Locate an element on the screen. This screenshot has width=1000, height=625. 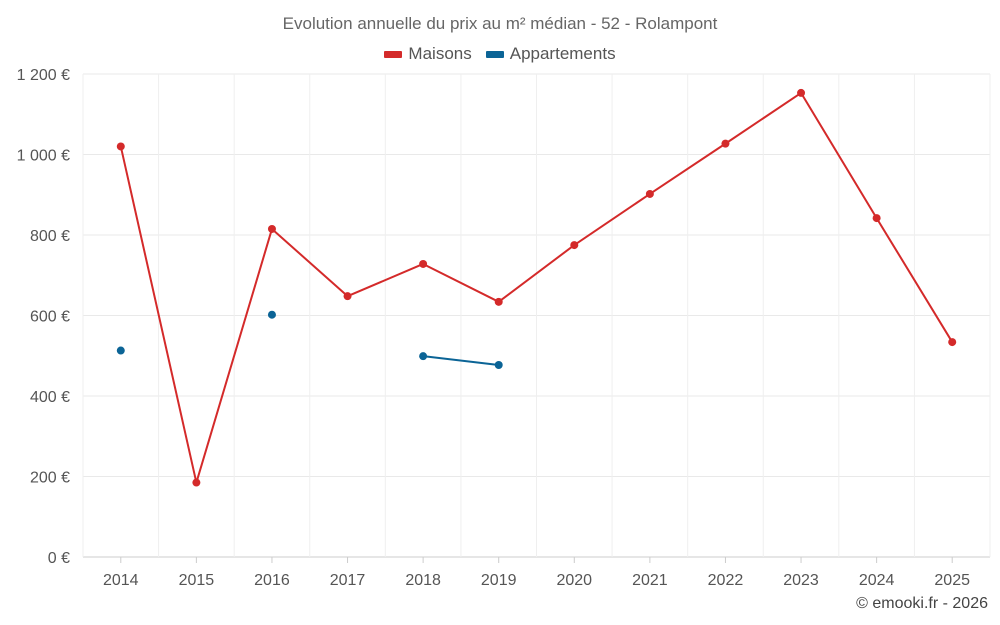
y-tick-label: 1 200 € is located at coordinates (43, 75).